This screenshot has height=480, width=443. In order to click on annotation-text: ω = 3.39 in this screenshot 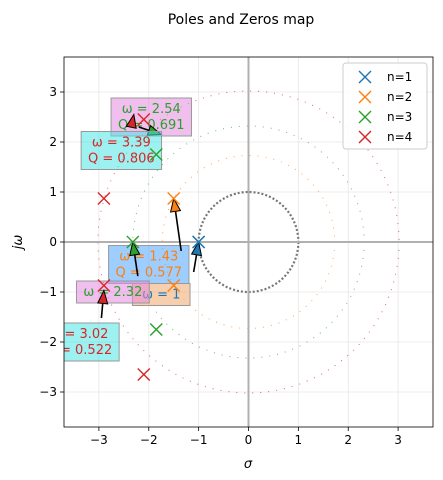, I will do `click(121, 143)`.